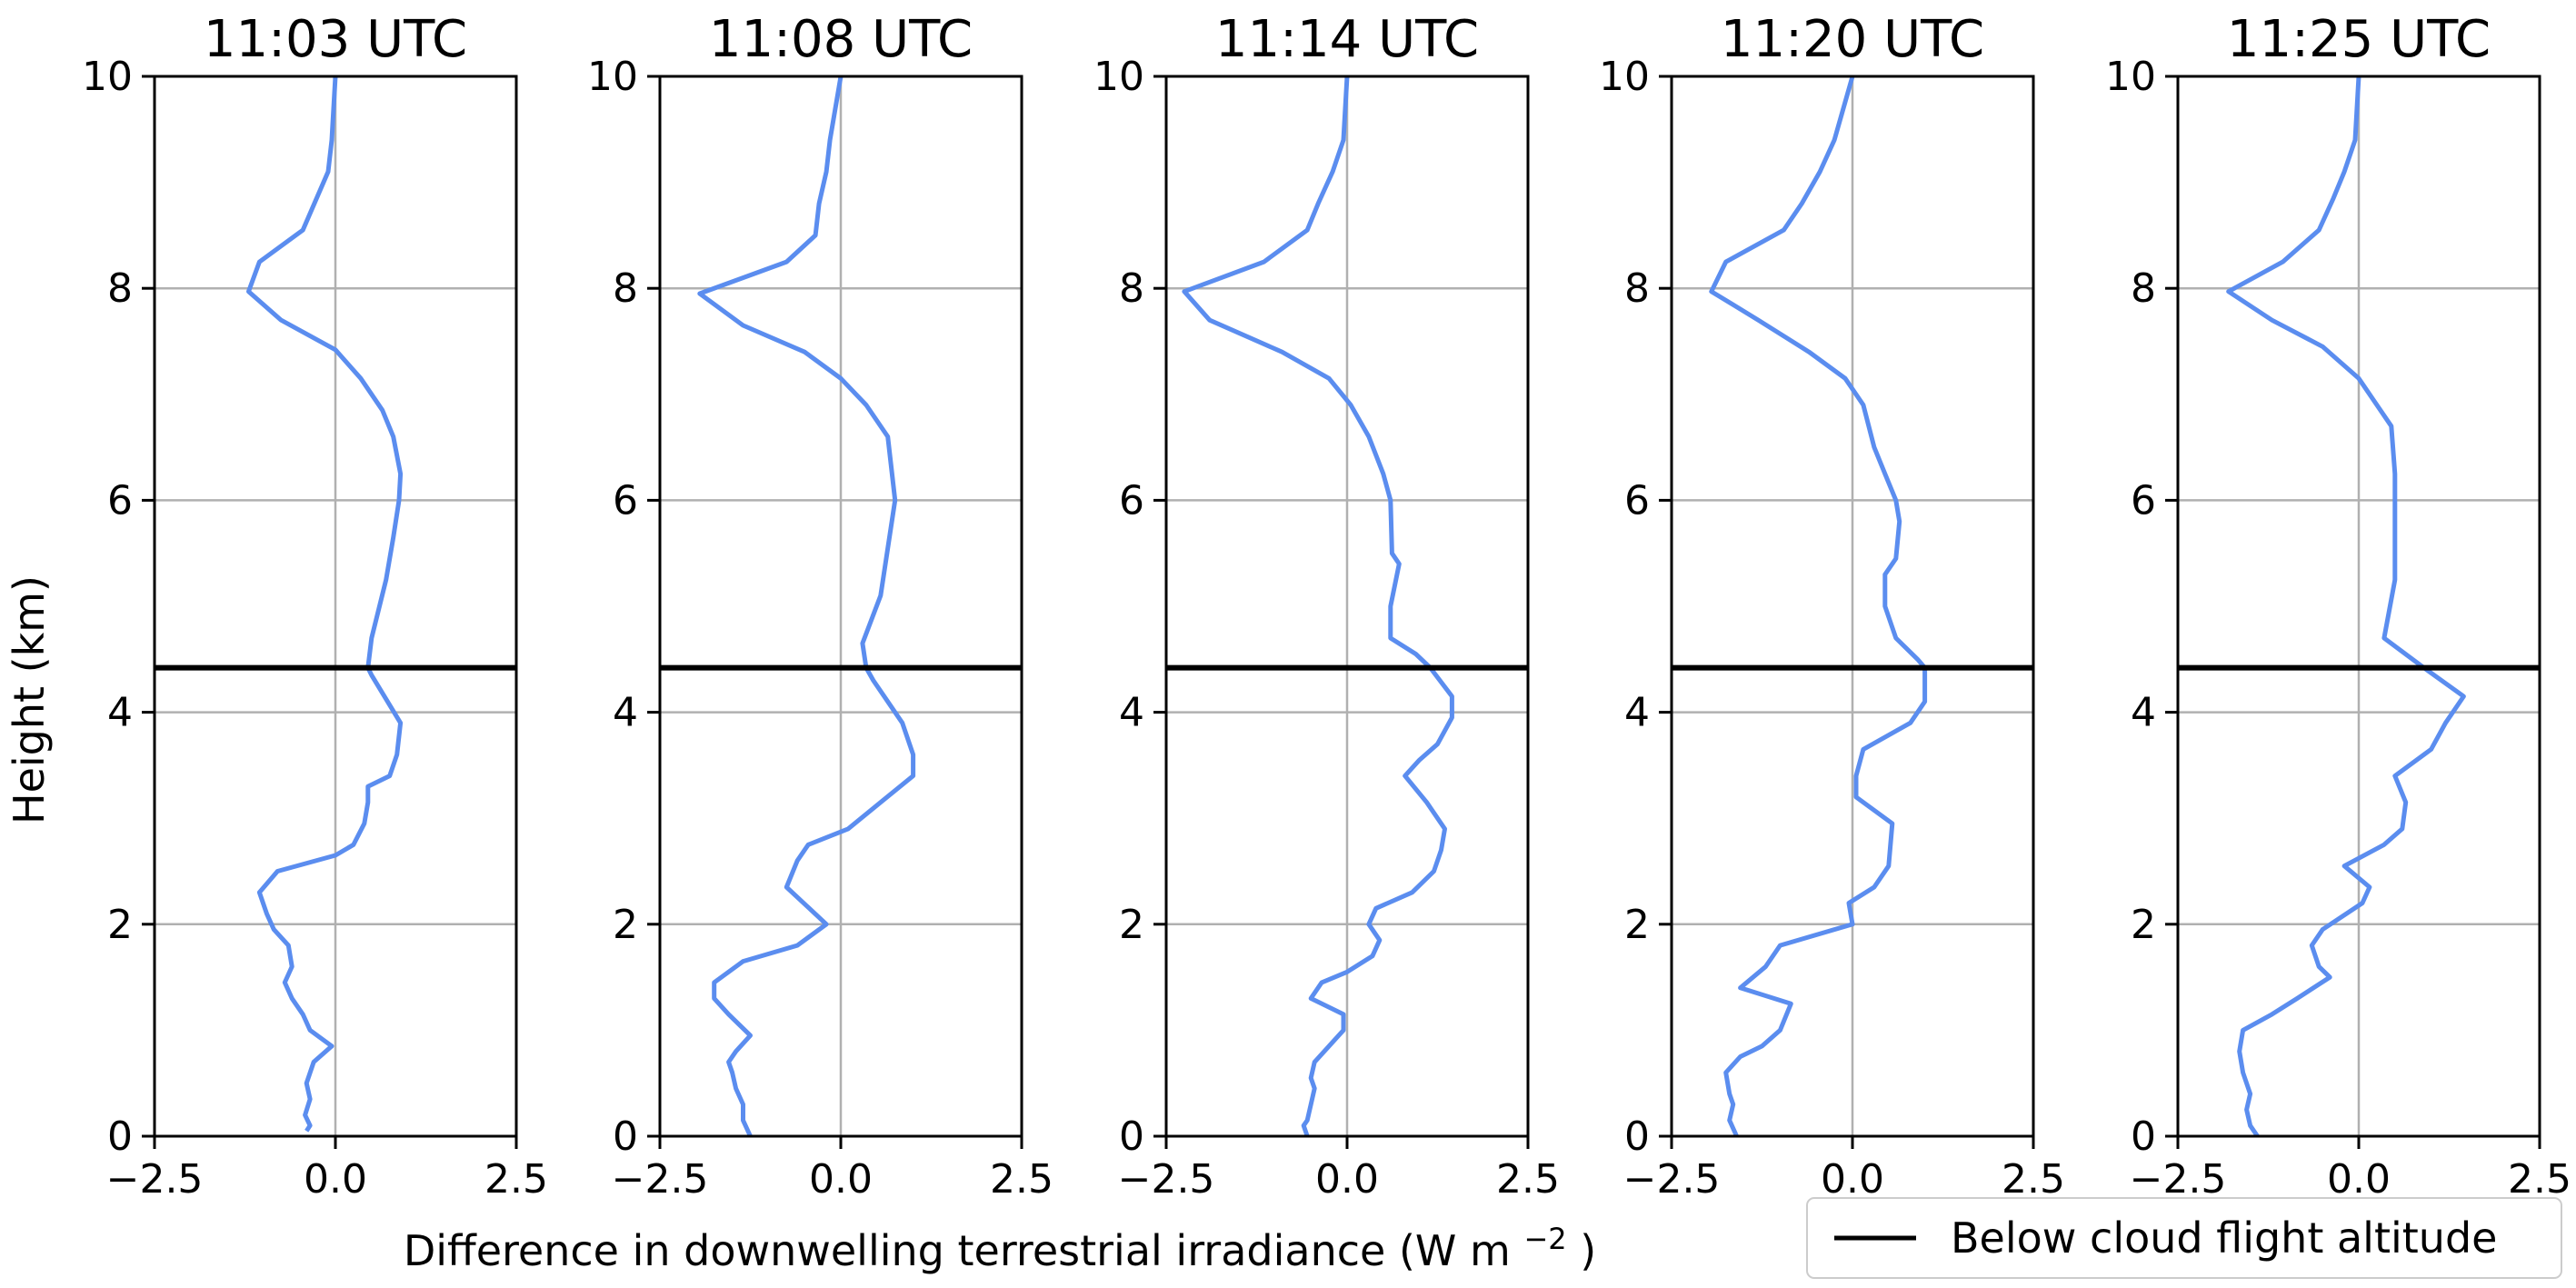  I want to click on legend-box, so click(2184, 1238).